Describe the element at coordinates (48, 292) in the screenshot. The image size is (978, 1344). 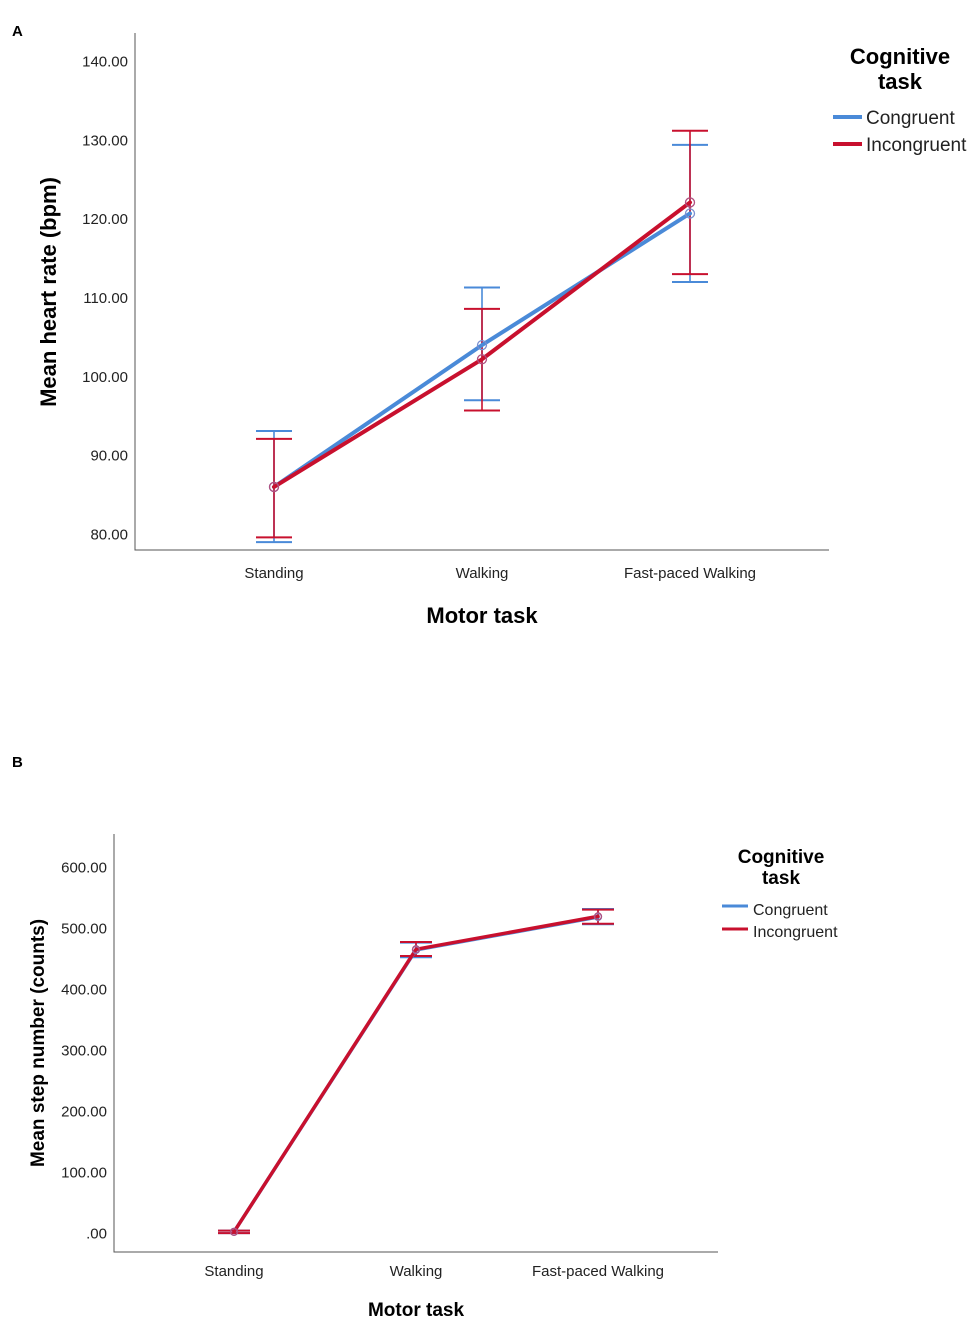
I see `panel-a-y-axis-title: Mean heart rate (bpm)` at that location.